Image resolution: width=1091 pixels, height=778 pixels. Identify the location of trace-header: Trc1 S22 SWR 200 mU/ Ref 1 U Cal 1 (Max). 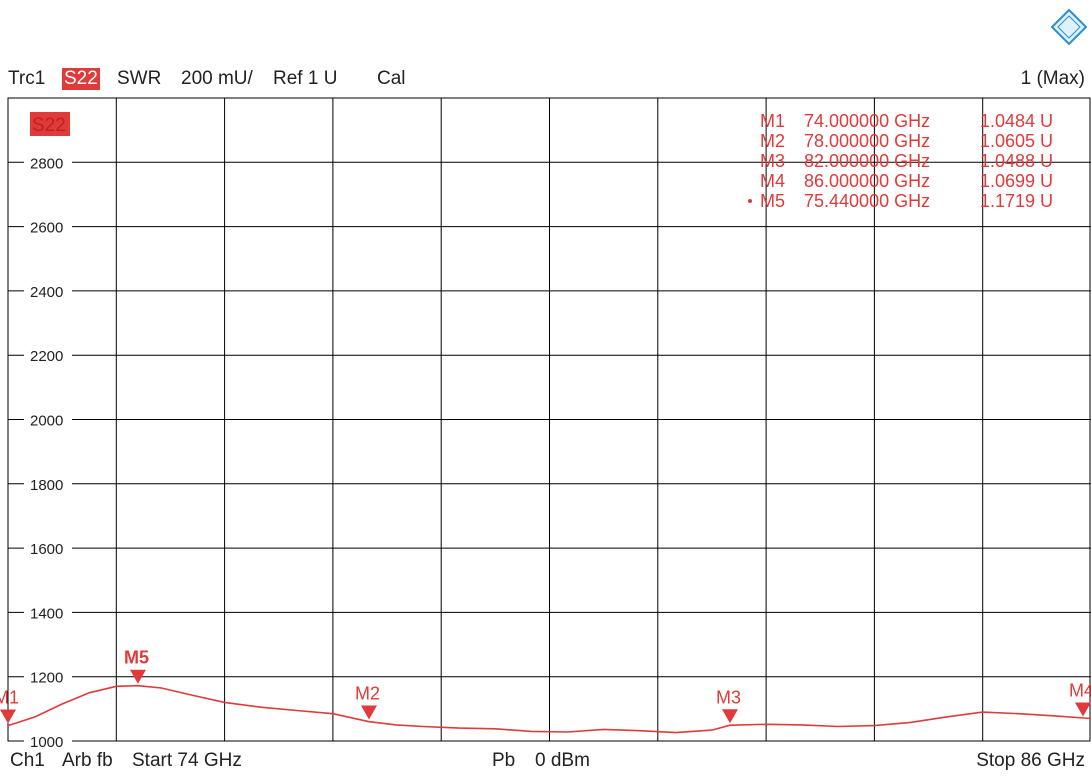
(545, 79).